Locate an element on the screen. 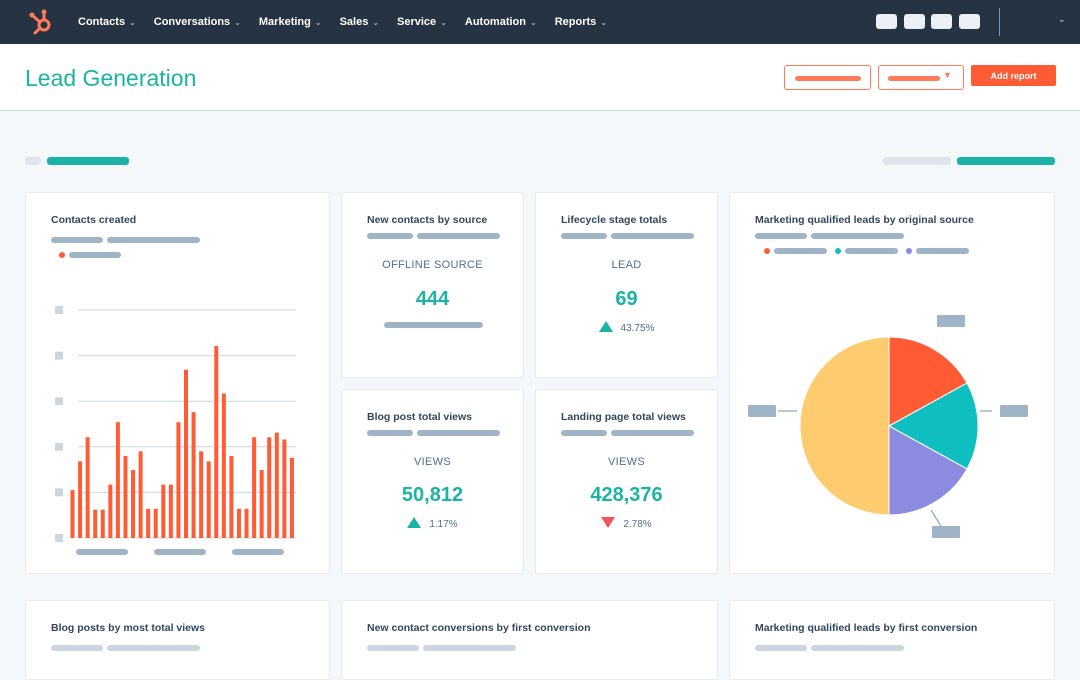 Image resolution: width=1080 pixels, height=680 pixels. nav-item-label: Marketing is located at coordinates (284, 22).